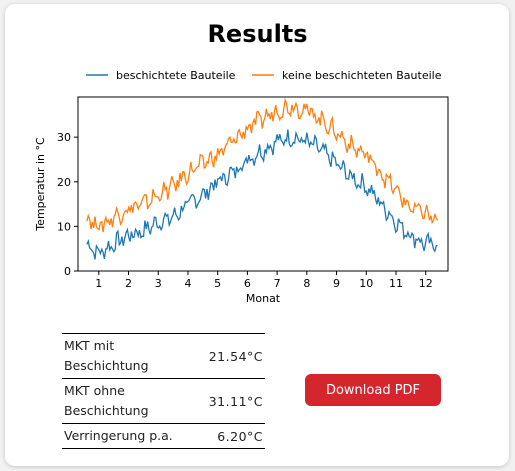 Image resolution: width=515 pixels, height=471 pixels. Describe the element at coordinates (98, 283) in the screenshot. I see `x-tick-label: 1` at that location.